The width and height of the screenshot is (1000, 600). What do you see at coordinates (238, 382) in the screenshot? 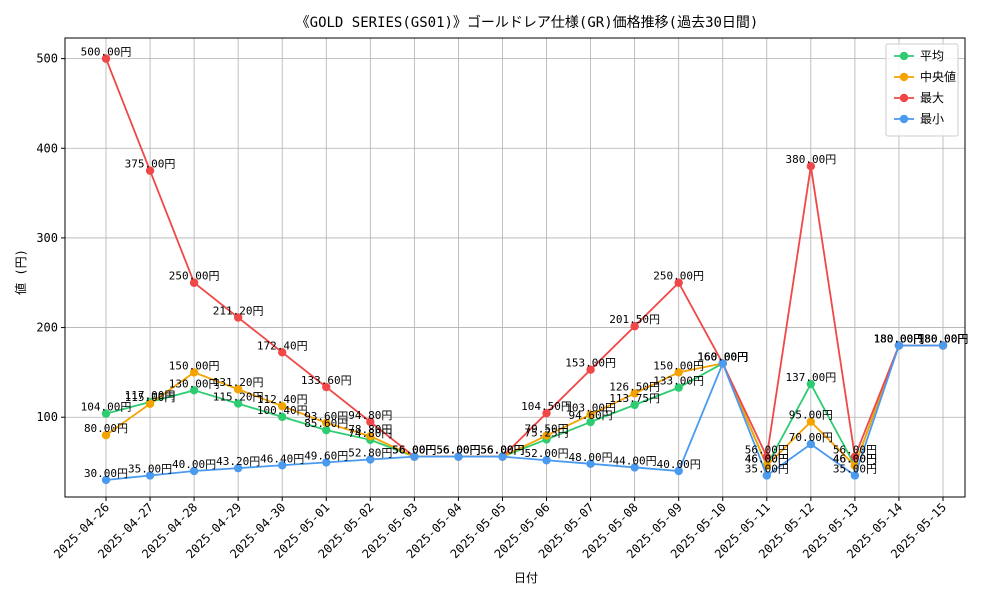
I see `data-label: 131.20円` at bounding box center [238, 382].